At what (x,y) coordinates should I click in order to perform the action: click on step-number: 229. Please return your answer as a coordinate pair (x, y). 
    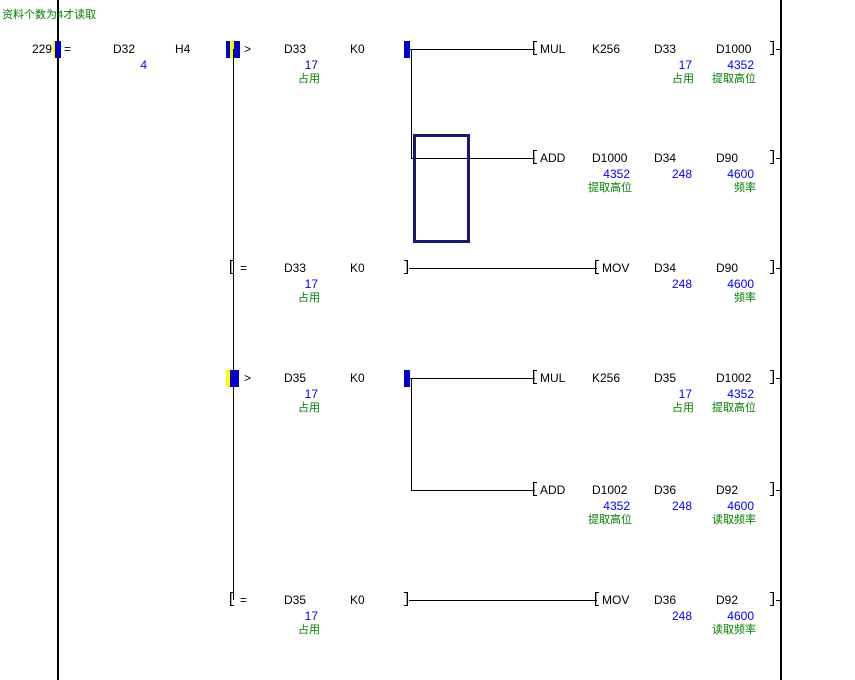
    Looking at the image, I should click on (41, 49).